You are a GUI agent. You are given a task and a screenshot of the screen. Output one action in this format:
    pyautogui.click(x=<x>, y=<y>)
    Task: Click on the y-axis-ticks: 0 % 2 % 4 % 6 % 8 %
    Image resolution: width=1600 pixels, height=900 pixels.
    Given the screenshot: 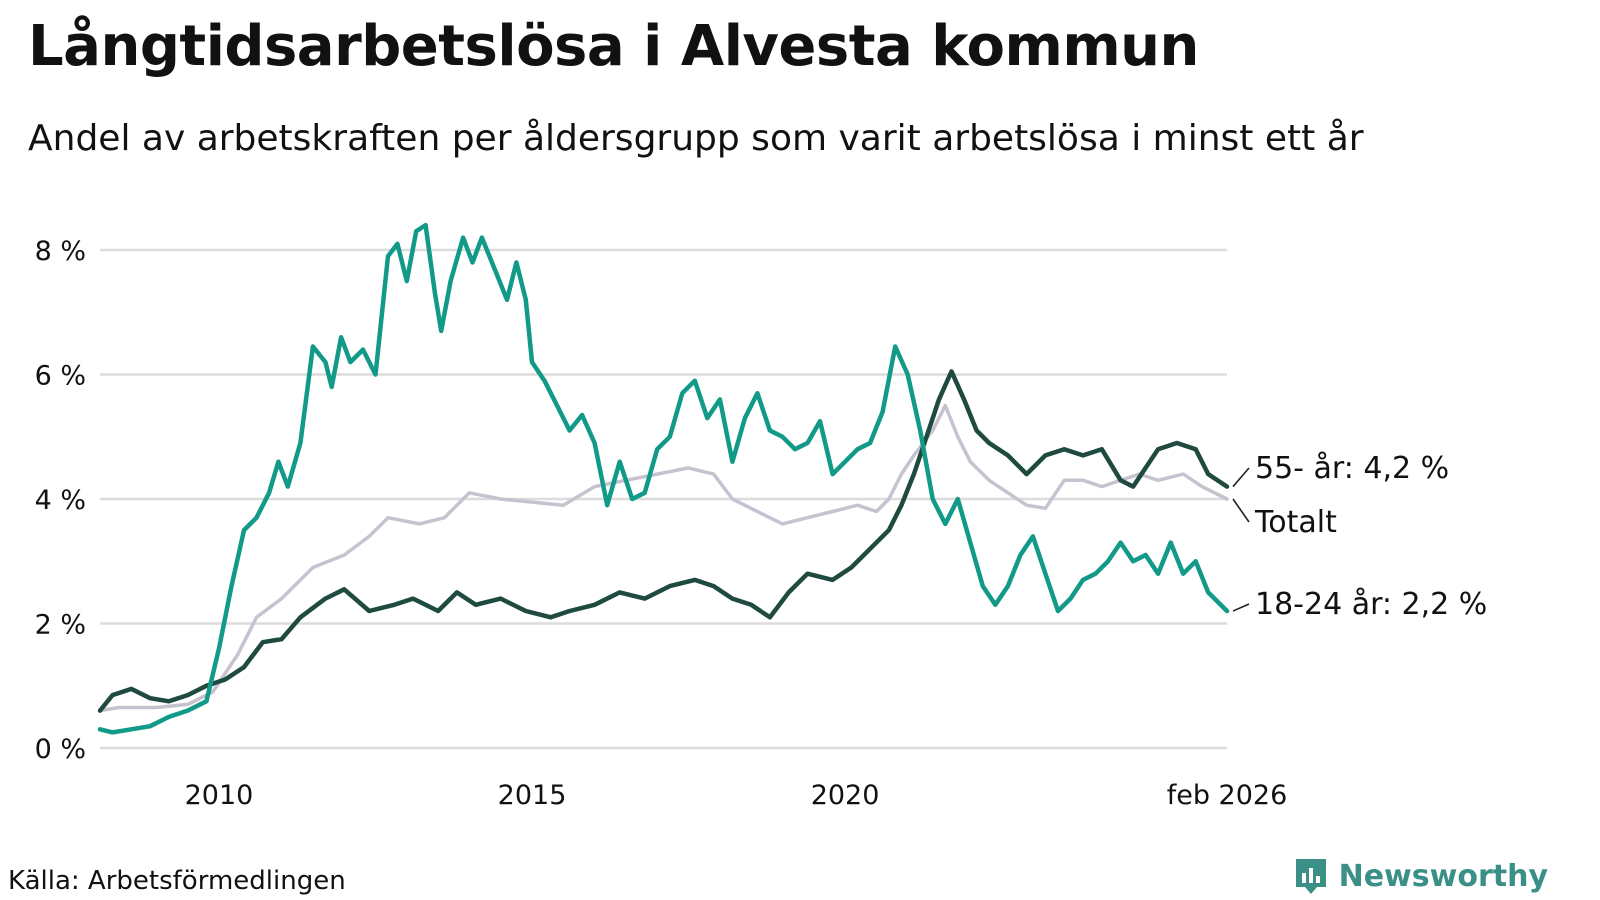 What is the action you would take?
    pyautogui.click(x=60, y=500)
    